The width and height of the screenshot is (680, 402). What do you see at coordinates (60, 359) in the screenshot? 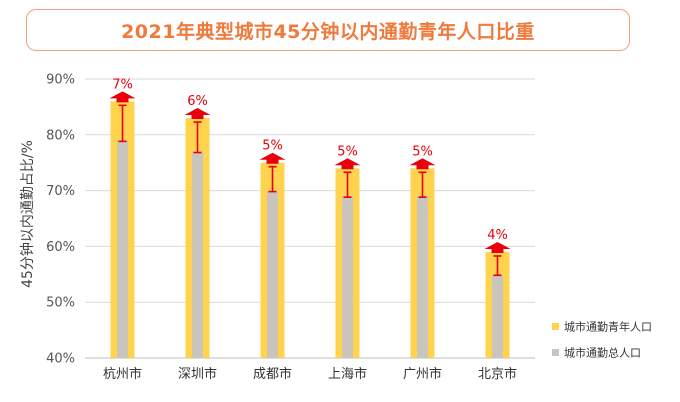
I see `y-tick-label: 40%` at bounding box center [60, 359].